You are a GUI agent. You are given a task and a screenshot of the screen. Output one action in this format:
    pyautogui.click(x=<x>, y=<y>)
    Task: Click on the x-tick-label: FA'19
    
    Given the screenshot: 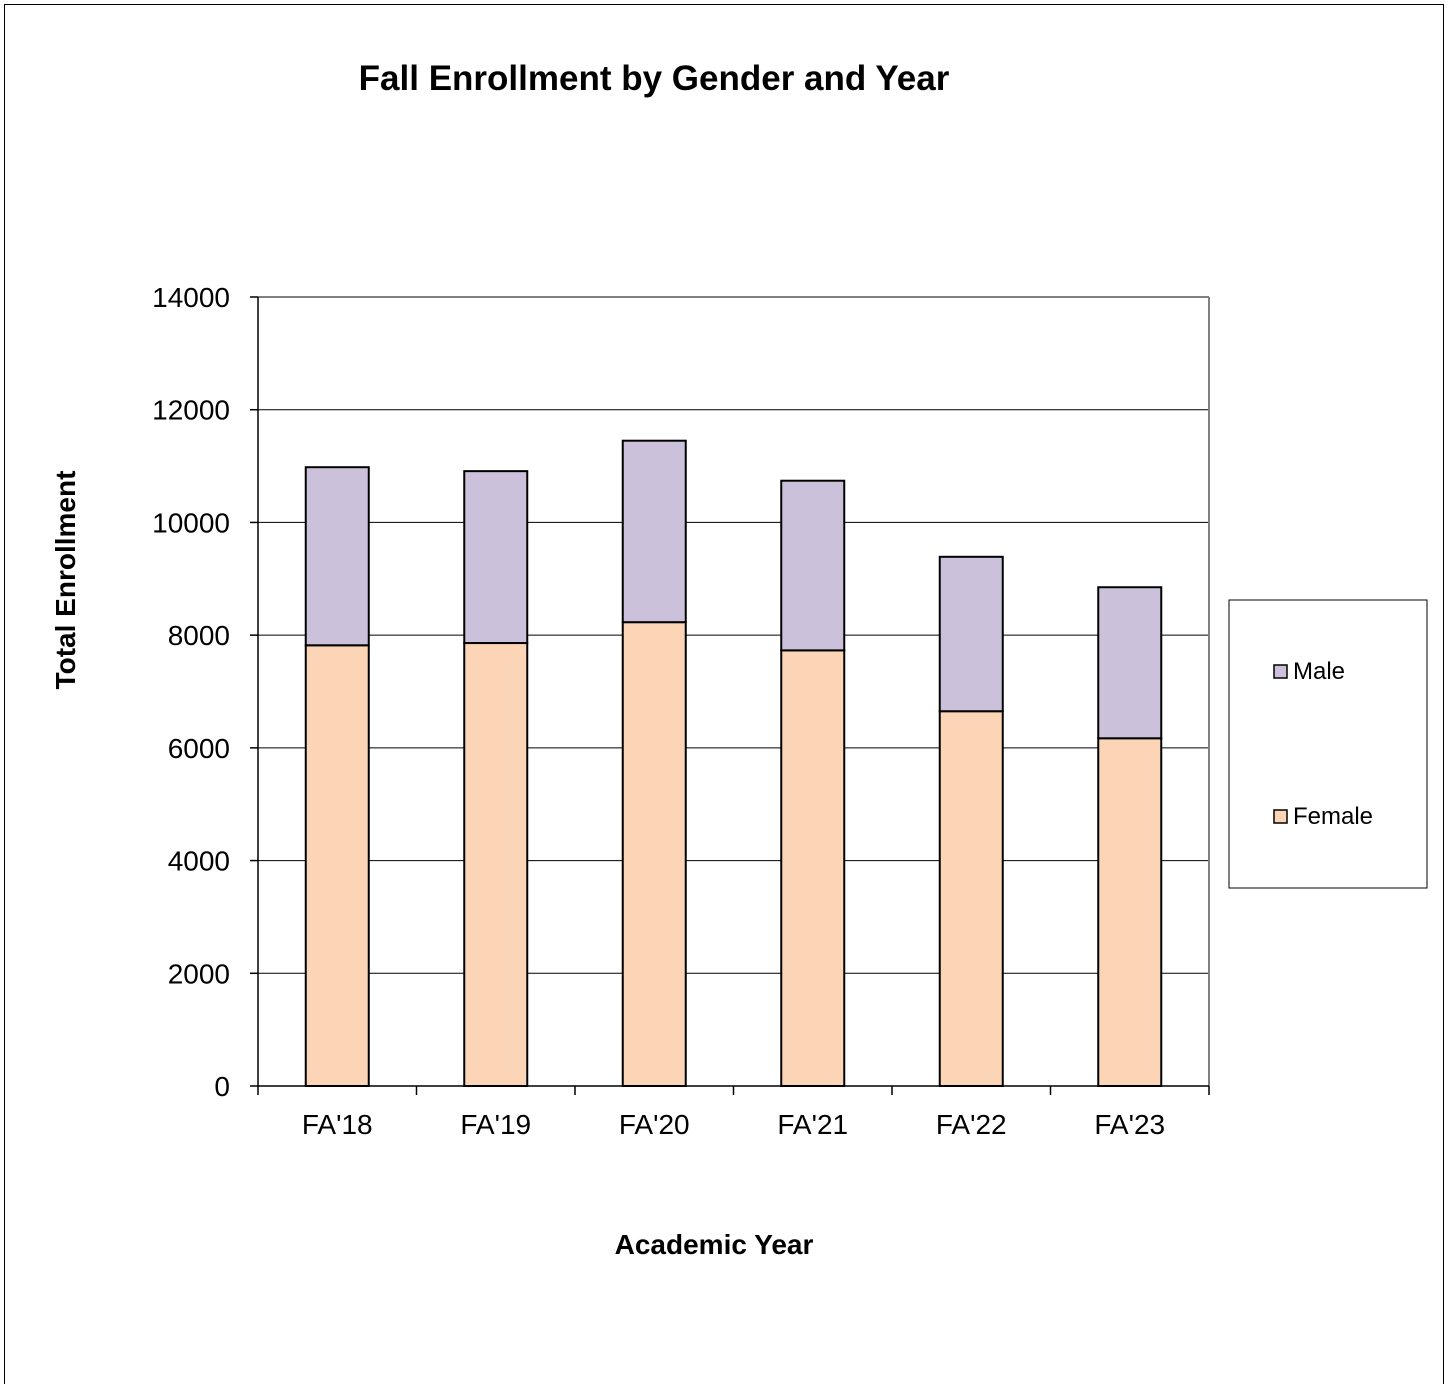 What is the action you would take?
    pyautogui.click(x=495, y=1124)
    